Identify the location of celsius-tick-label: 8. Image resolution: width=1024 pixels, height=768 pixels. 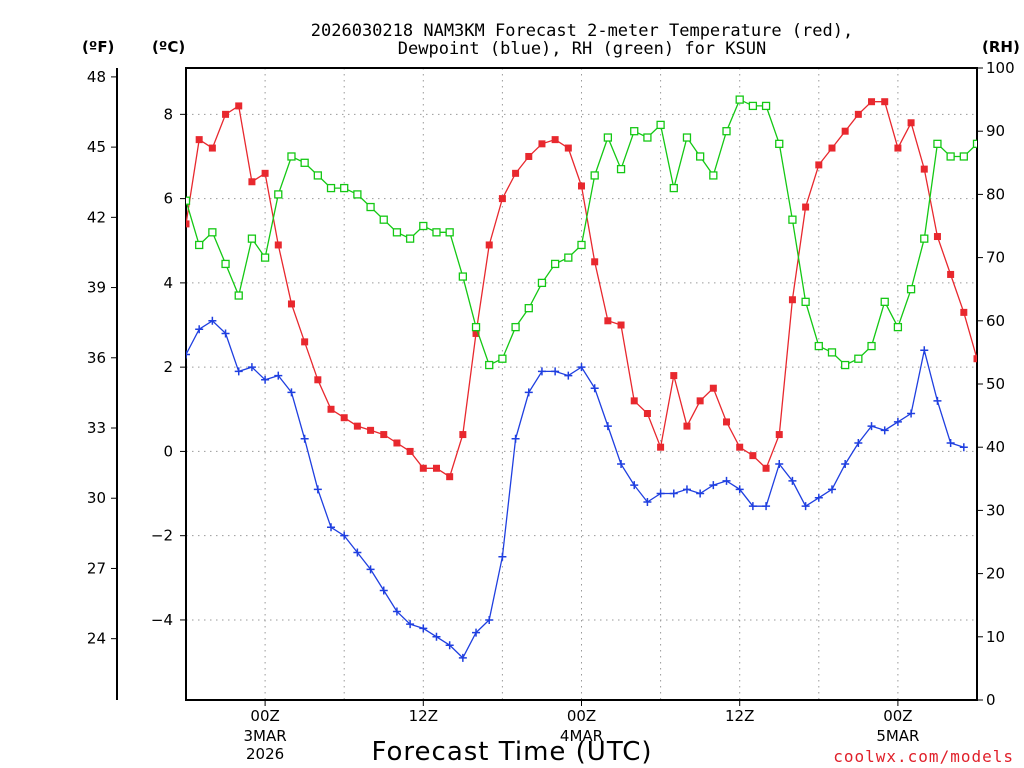
(168, 114).